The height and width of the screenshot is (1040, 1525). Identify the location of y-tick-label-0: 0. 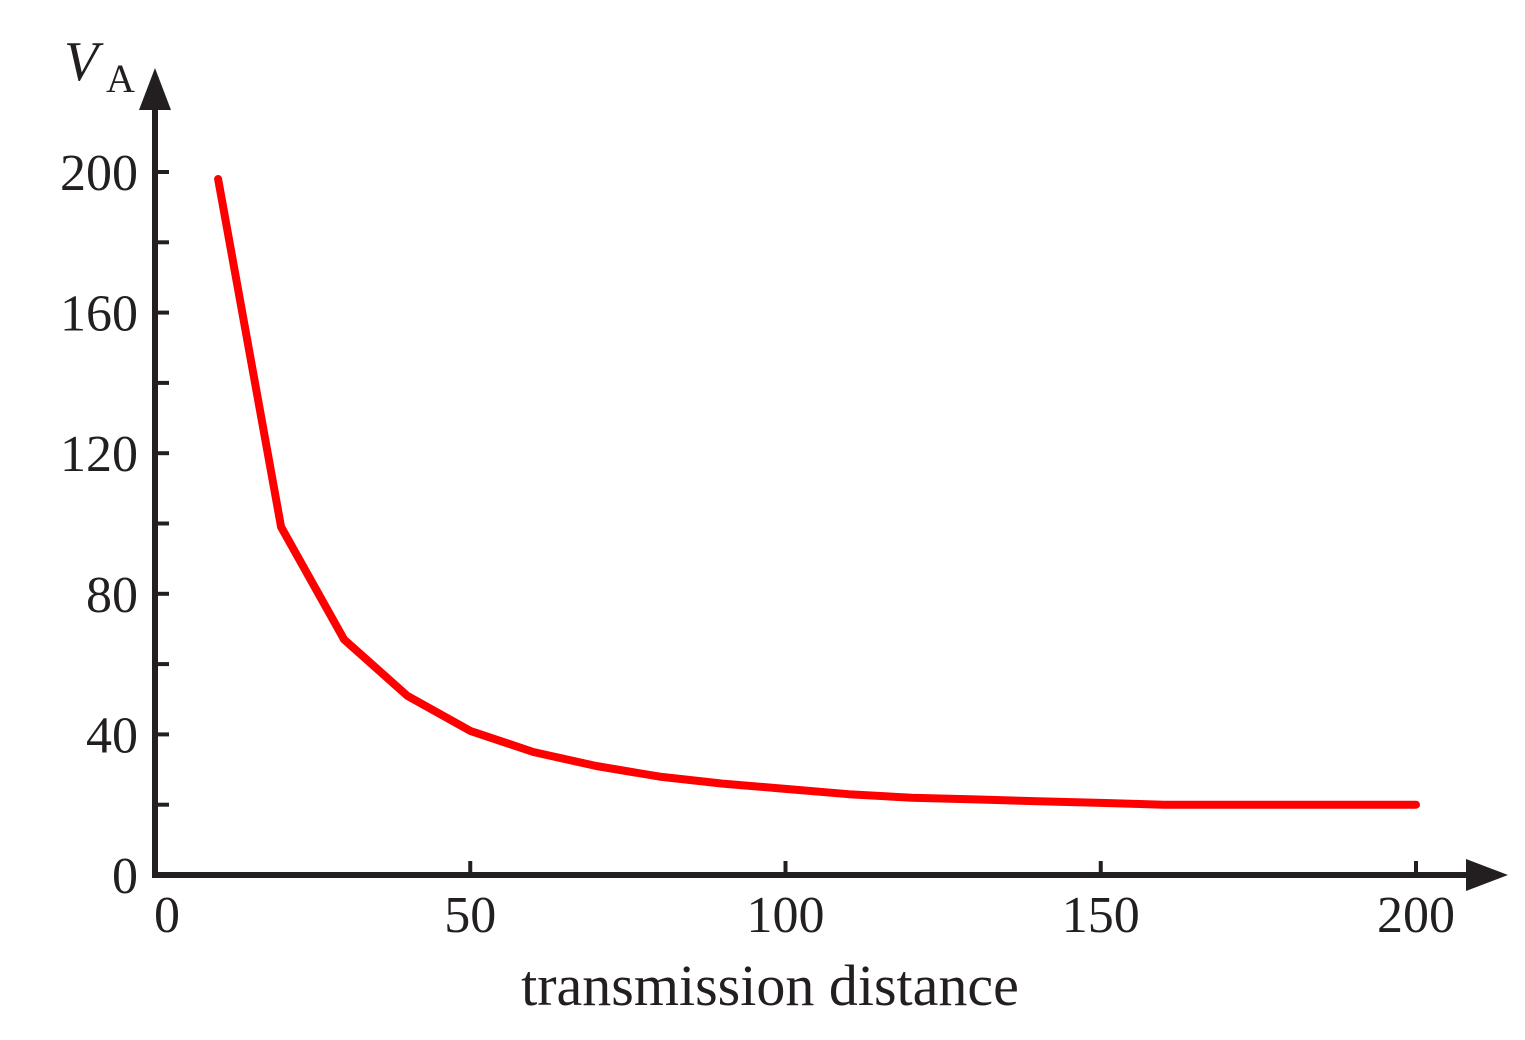
(125, 876).